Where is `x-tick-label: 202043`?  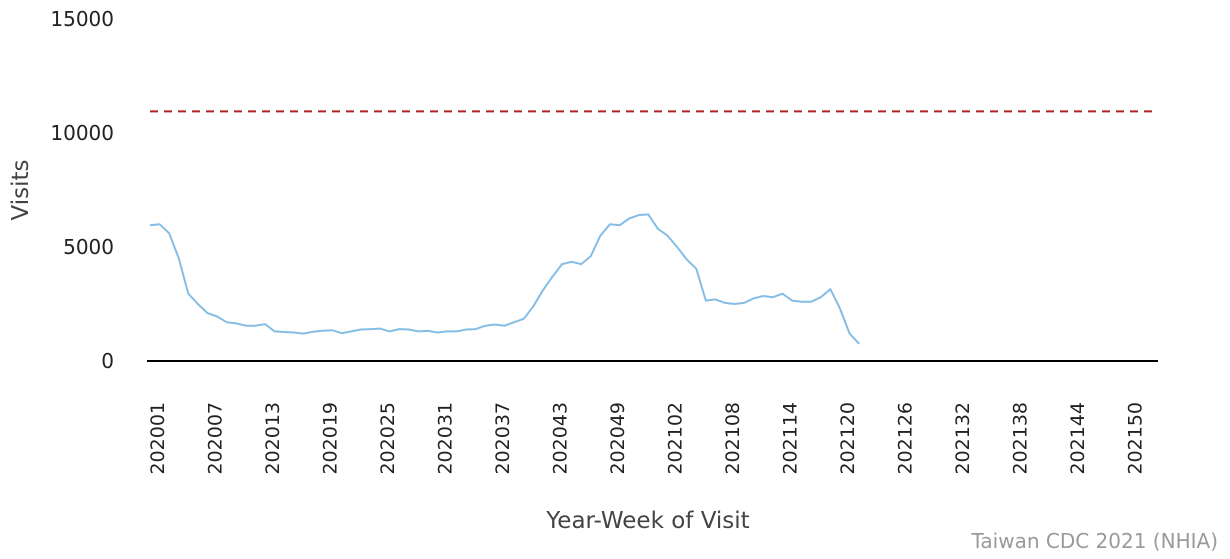 x-tick-label: 202043 is located at coordinates (561, 438).